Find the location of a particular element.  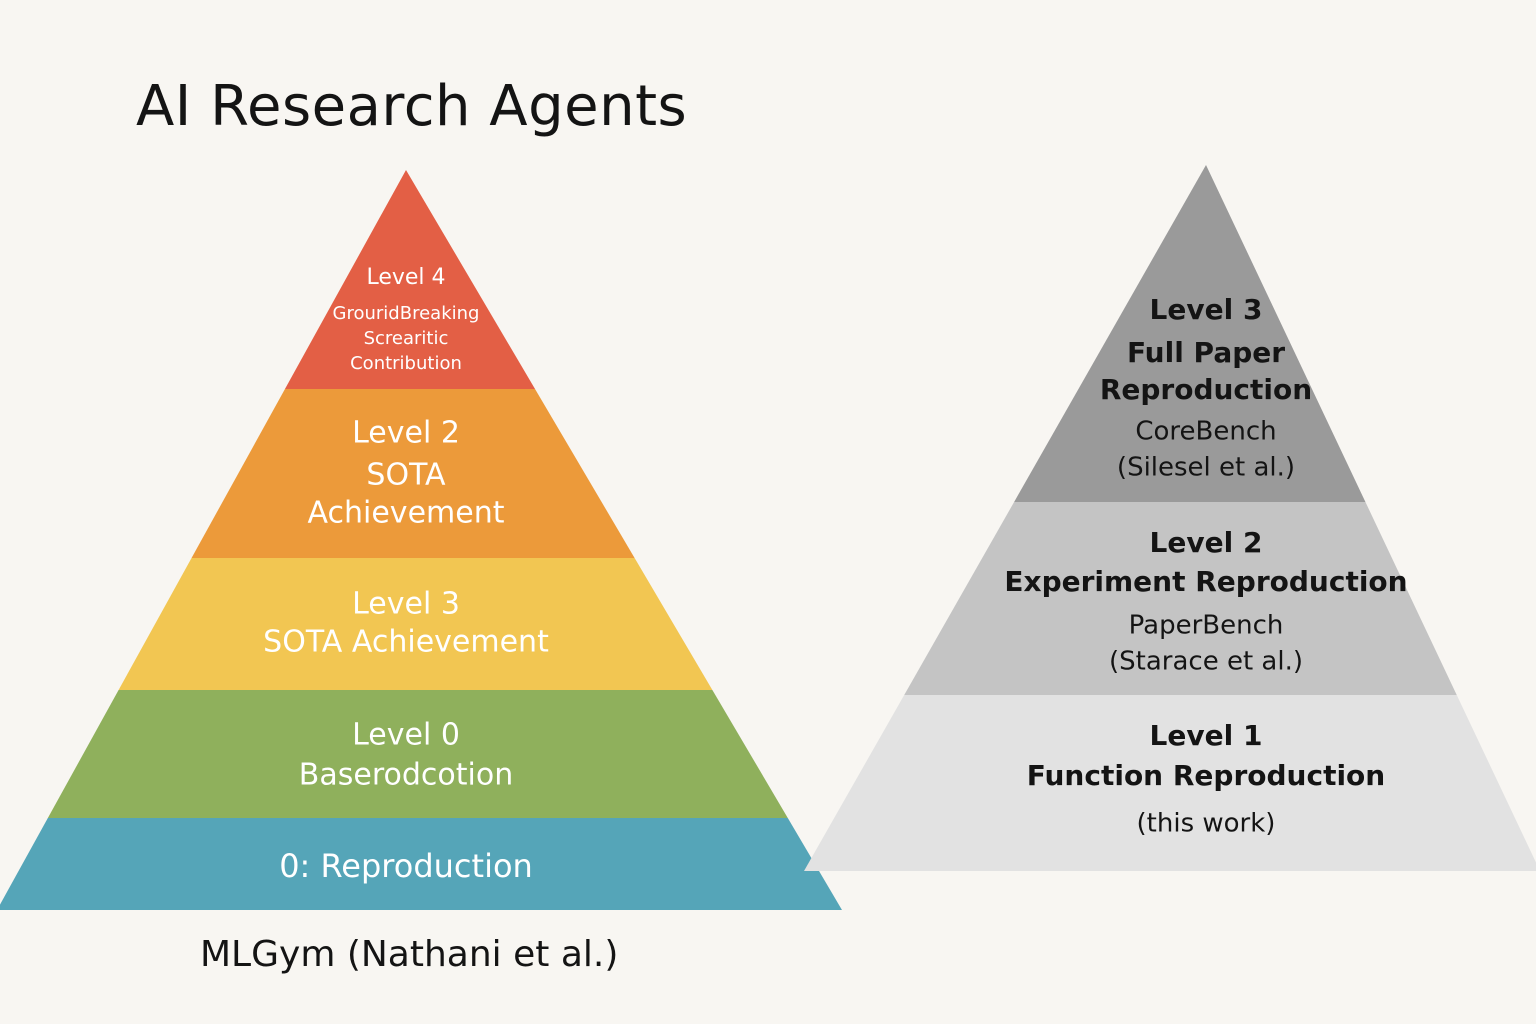

left-pyramid-tier-3-label-1: Baserodcotion is located at coordinates (406, 775).